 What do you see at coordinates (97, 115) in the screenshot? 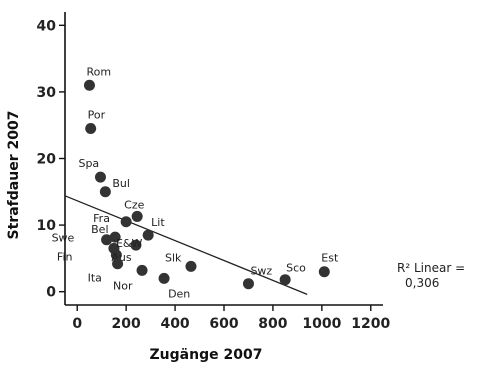
I see `point-label: Por` at bounding box center [97, 115].